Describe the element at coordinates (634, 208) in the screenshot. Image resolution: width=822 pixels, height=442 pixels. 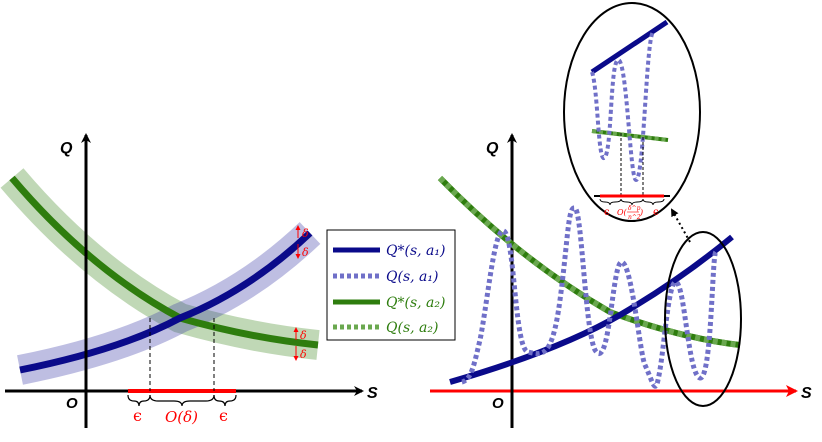
I see `inset-frac-num: δ^p` at that location.